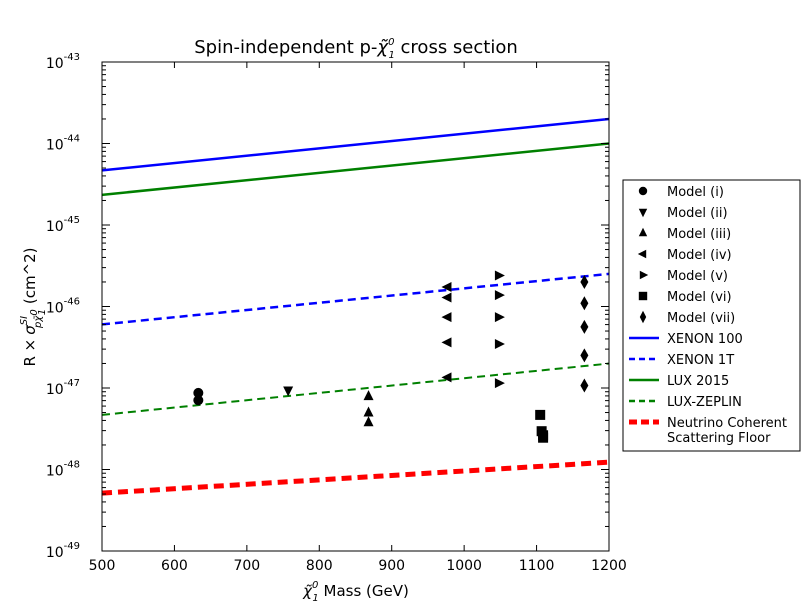  I want to click on series-model-i-, so click(198, 396).